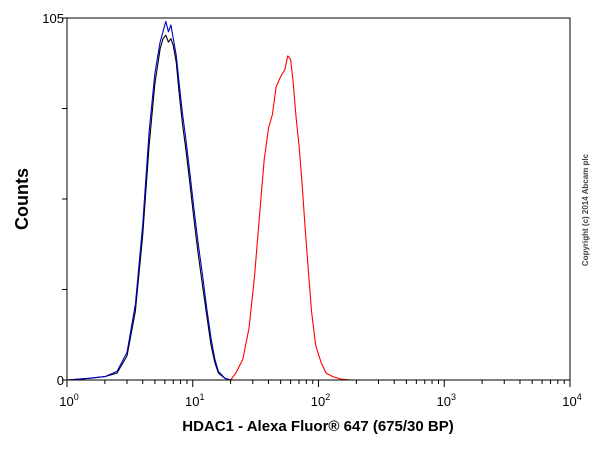 The height and width of the screenshot is (452, 600). I want to click on x-tick-label: 10⁰, so click(68, 400).